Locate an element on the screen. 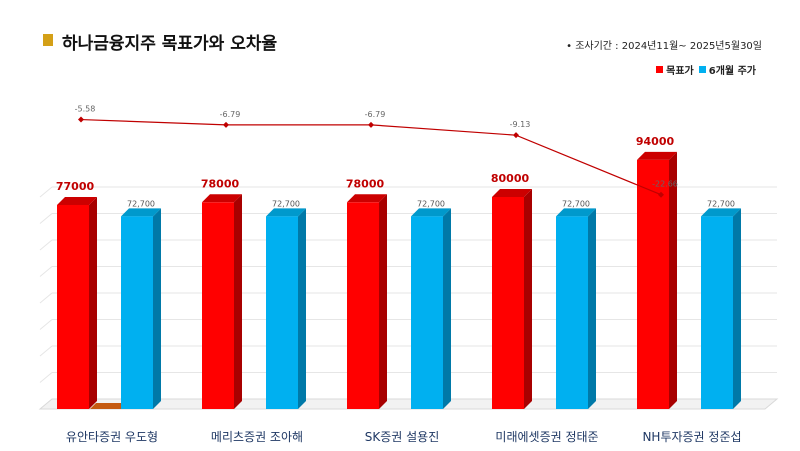  legend: 목표가 6개월 주가 is located at coordinates (706, 69).